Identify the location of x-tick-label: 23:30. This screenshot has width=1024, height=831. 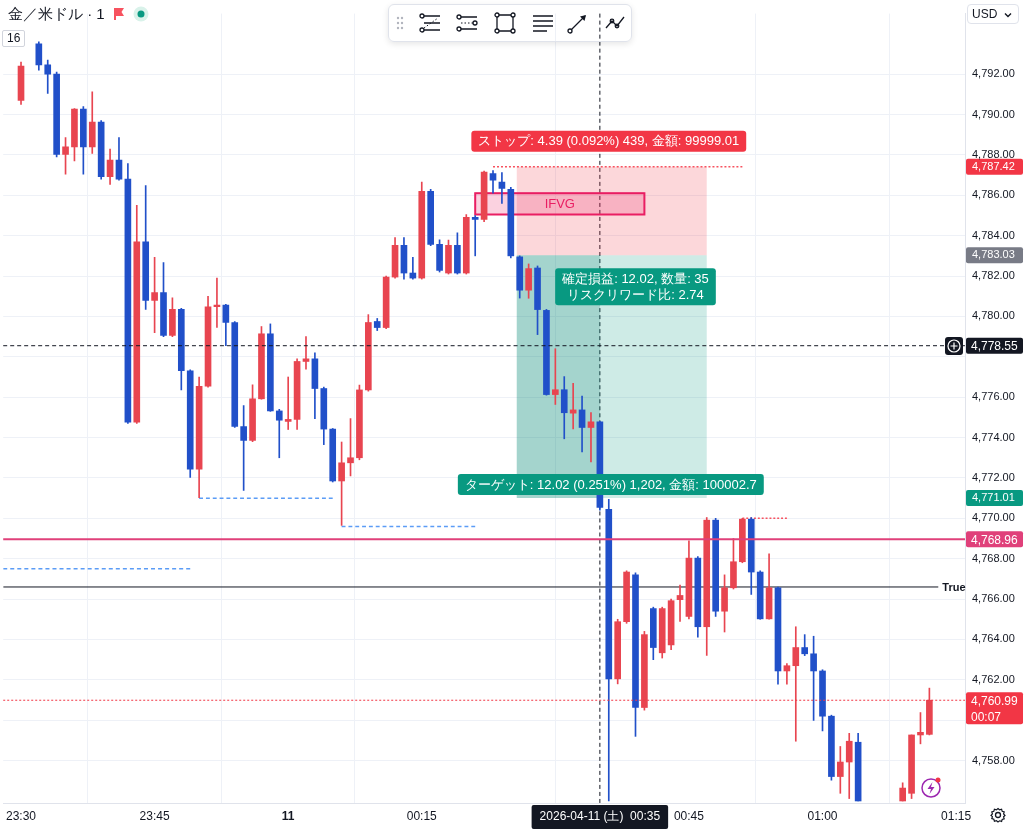
(21, 815).